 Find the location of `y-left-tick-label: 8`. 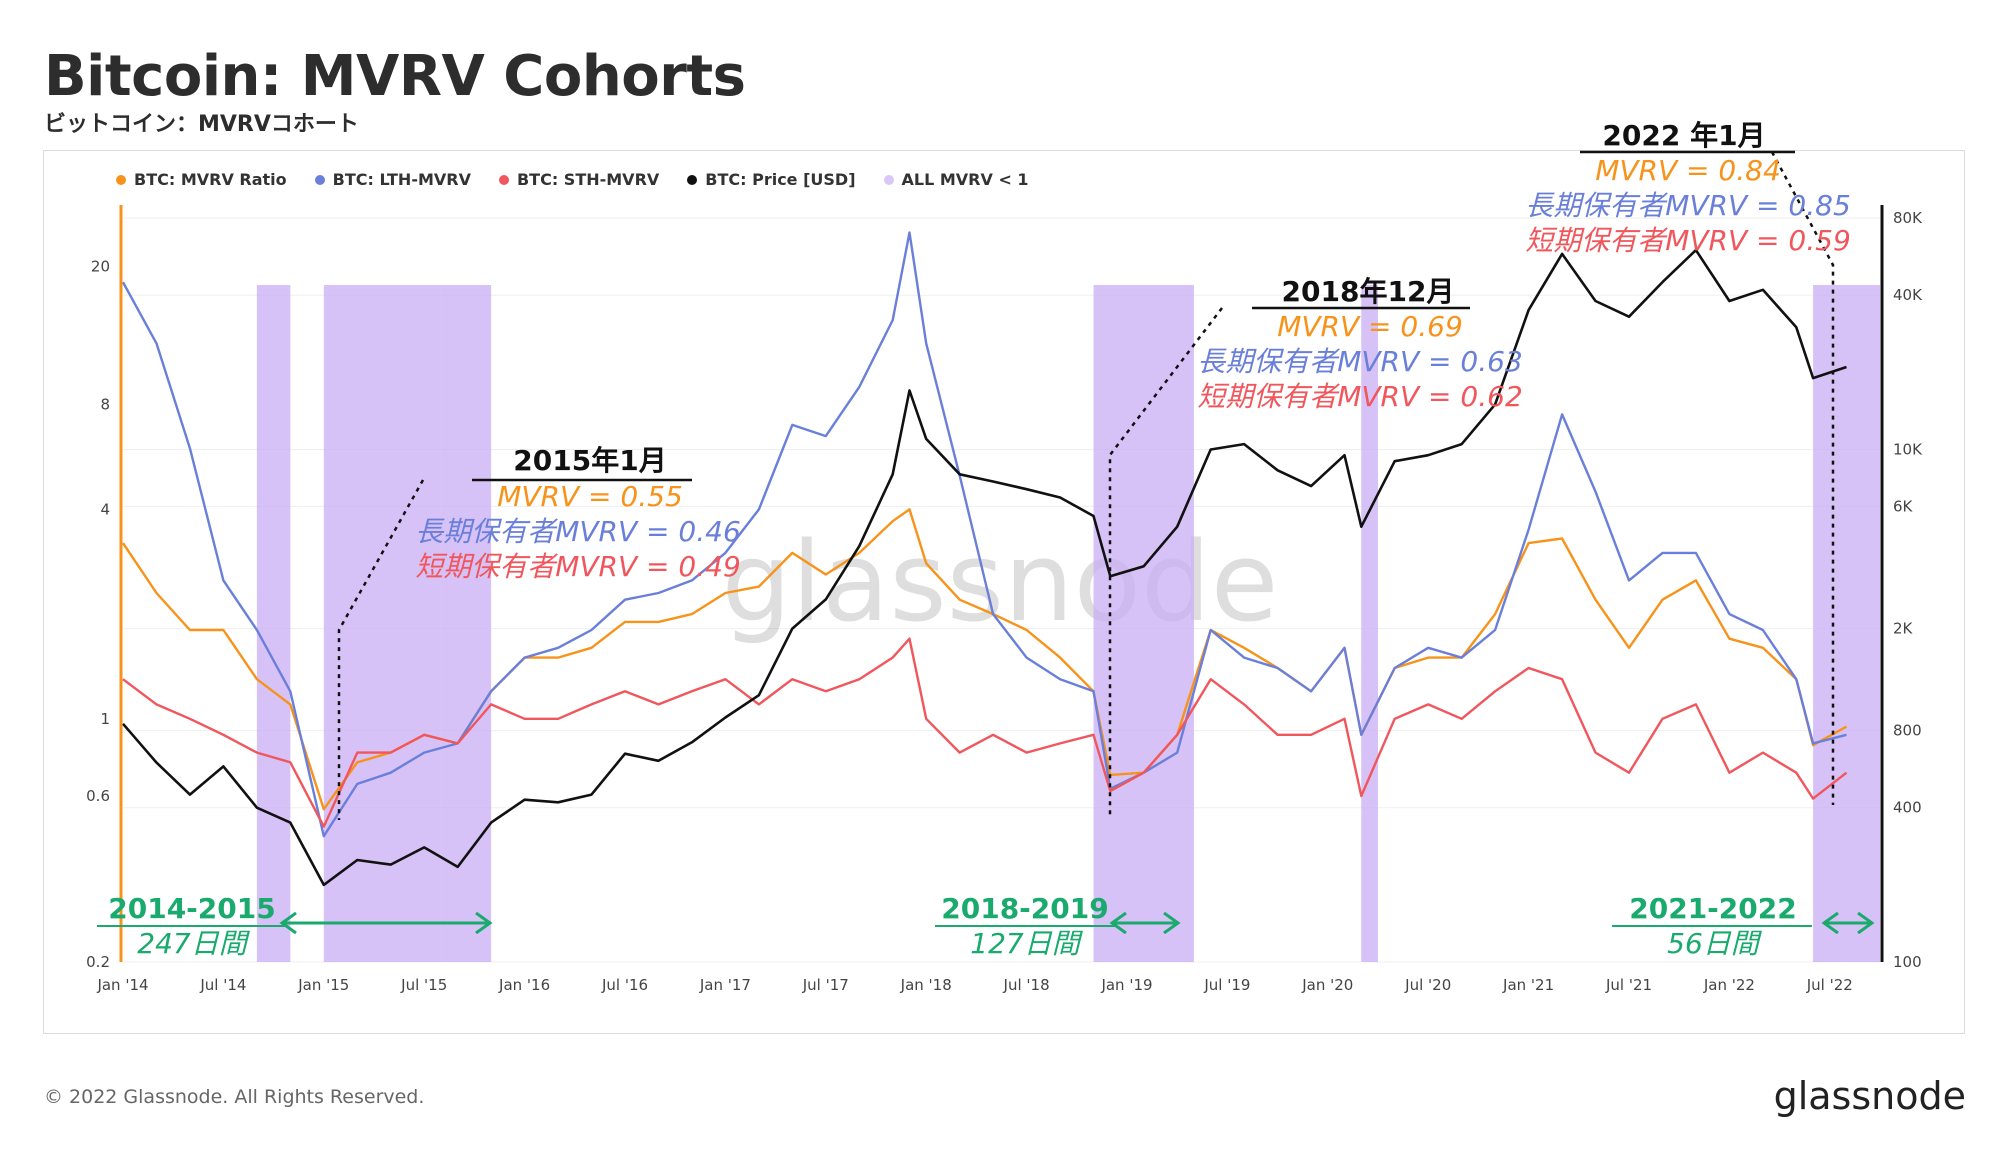

y-left-tick-label: 8 is located at coordinates (105, 405).